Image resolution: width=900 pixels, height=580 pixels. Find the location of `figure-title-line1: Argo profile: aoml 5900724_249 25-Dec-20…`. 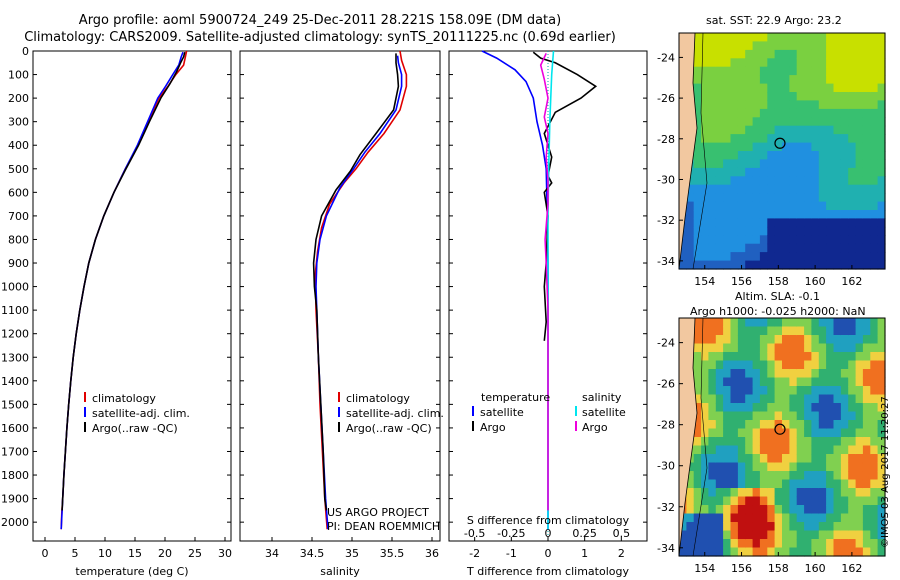

figure-title-line1: Argo profile: aoml 5900724_249 25-Dec-20… is located at coordinates (320, 20).